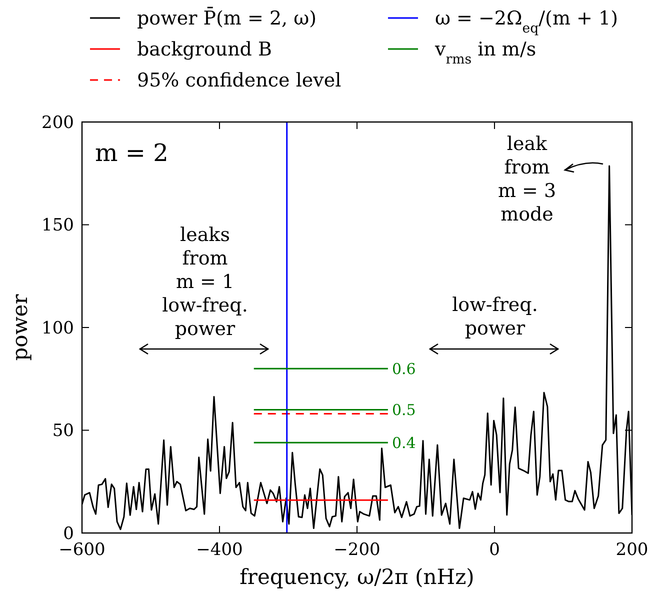 This screenshot has height=592, width=650. I want to click on legend-label: power P̄(m = 2, ω), so click(227, 18).